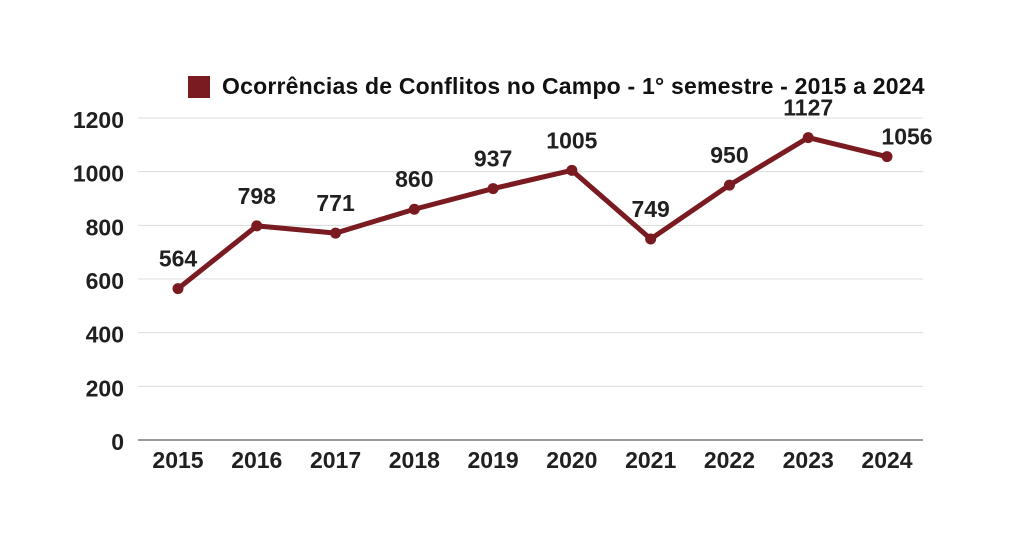  I want to click on y-tick-label: 600, so click(105, 281).